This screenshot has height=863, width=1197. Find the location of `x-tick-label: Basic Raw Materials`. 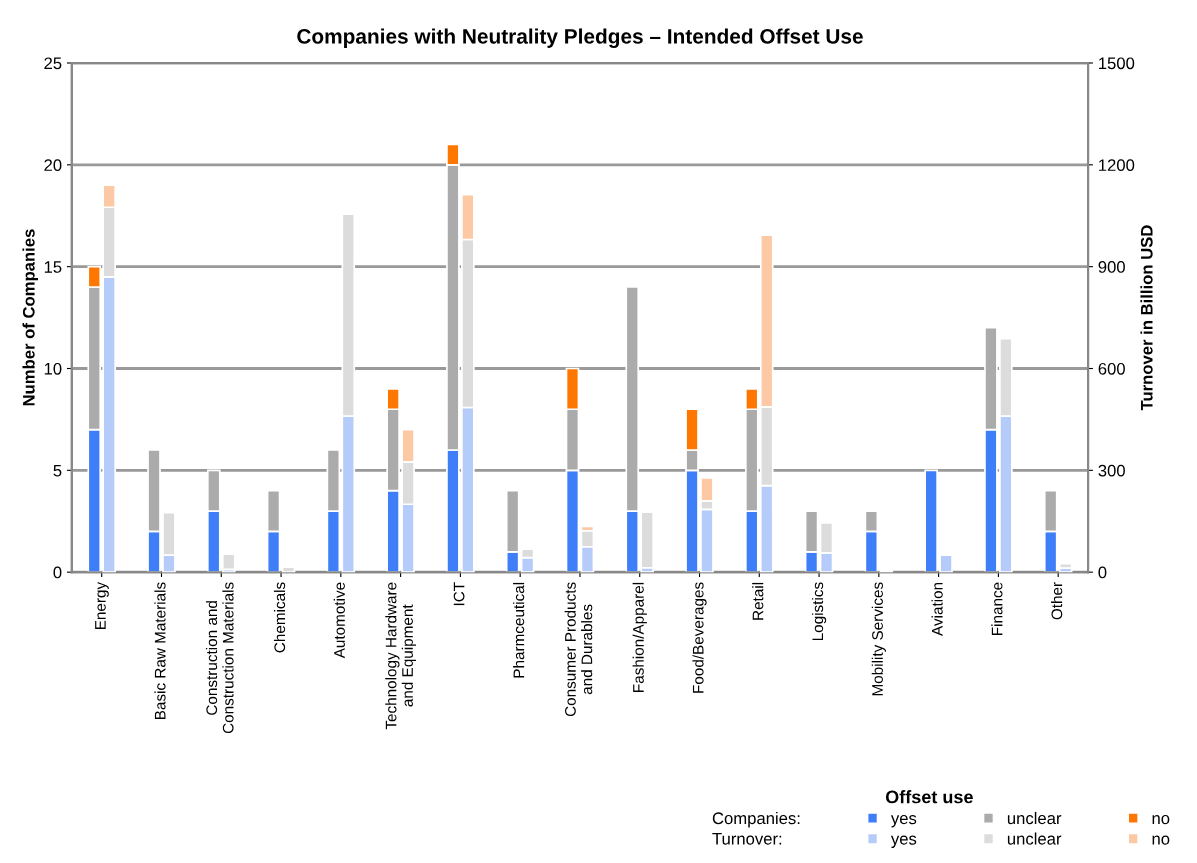

x-tick-label: Basic Raw Materials is located at coordinates (160, 651).